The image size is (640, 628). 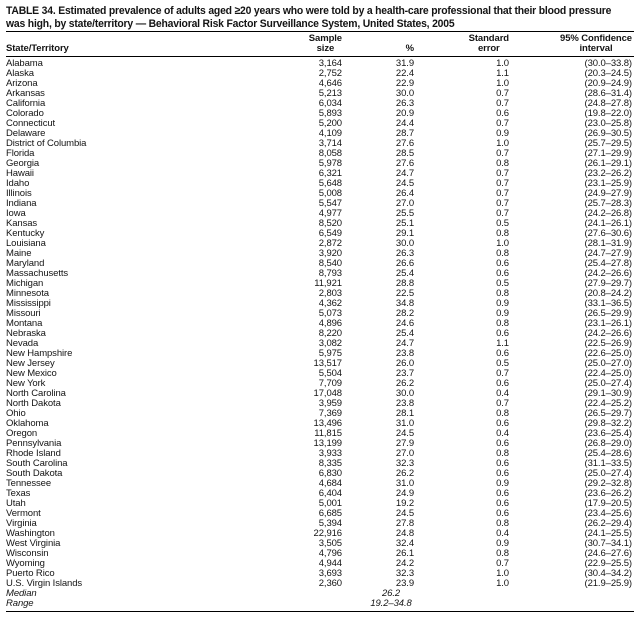 I want to click on cell-confidence-interval: (22.6–25.0), so click(x=608, y=354).